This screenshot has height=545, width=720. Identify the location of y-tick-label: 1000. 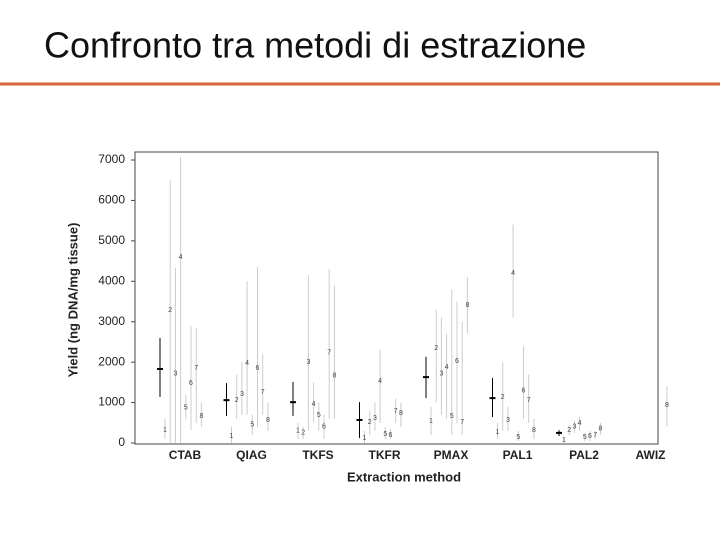
(111, 402).